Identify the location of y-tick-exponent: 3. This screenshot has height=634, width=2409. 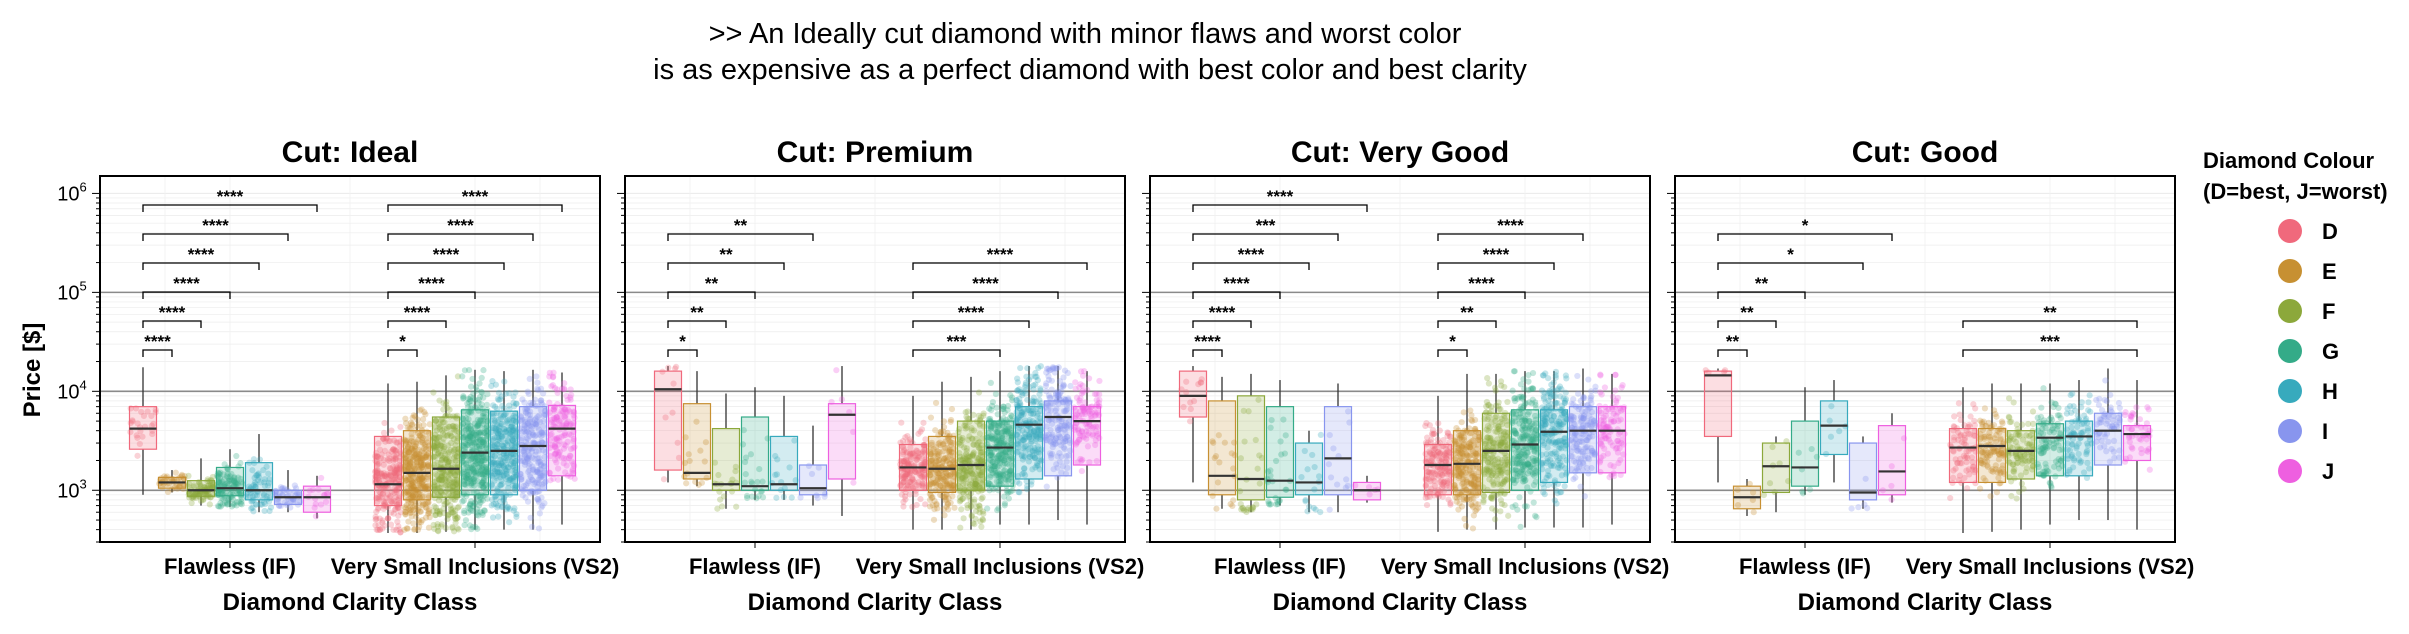
(83, 483).